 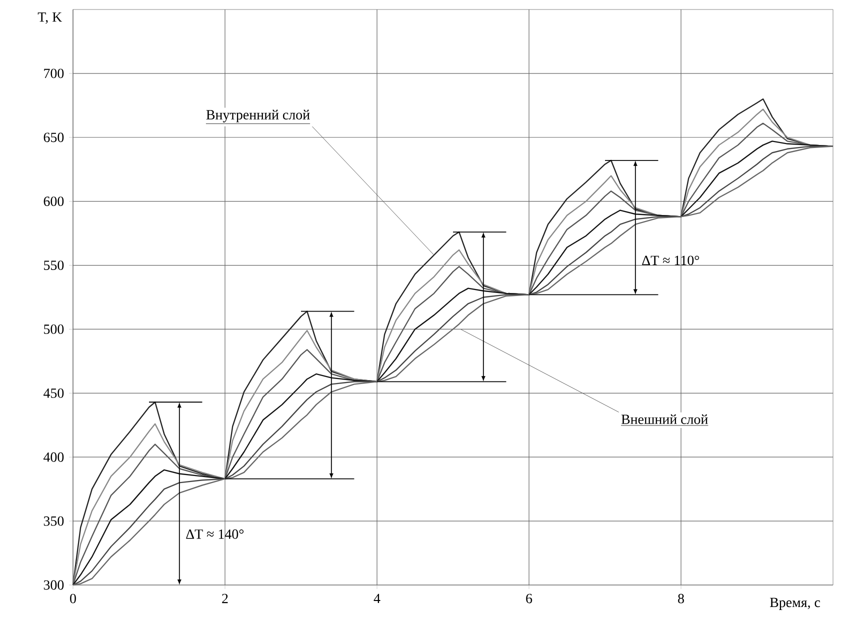 I want to click on y-axis-title: T, K, so click(x=50, y=18).